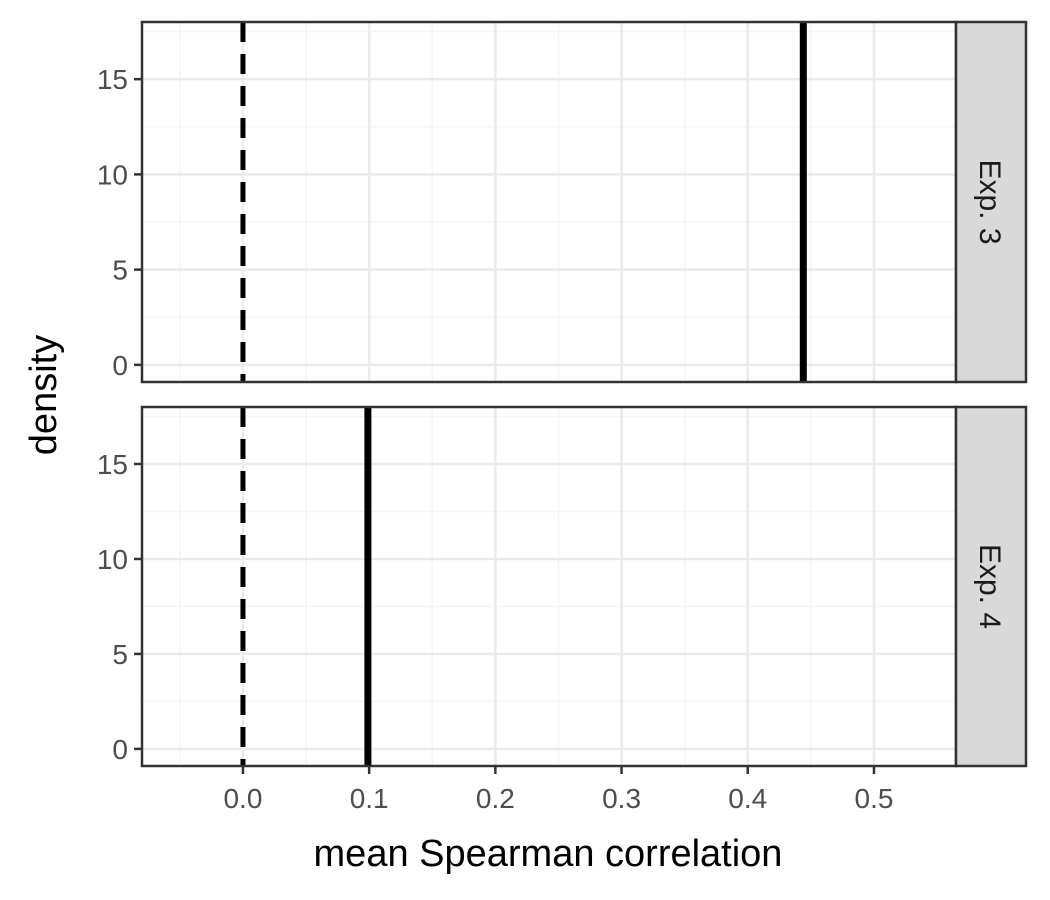  Describe the element at coordinates (747, 798) in the screenshot. I see `x-tick-label: 0.4` at that location.